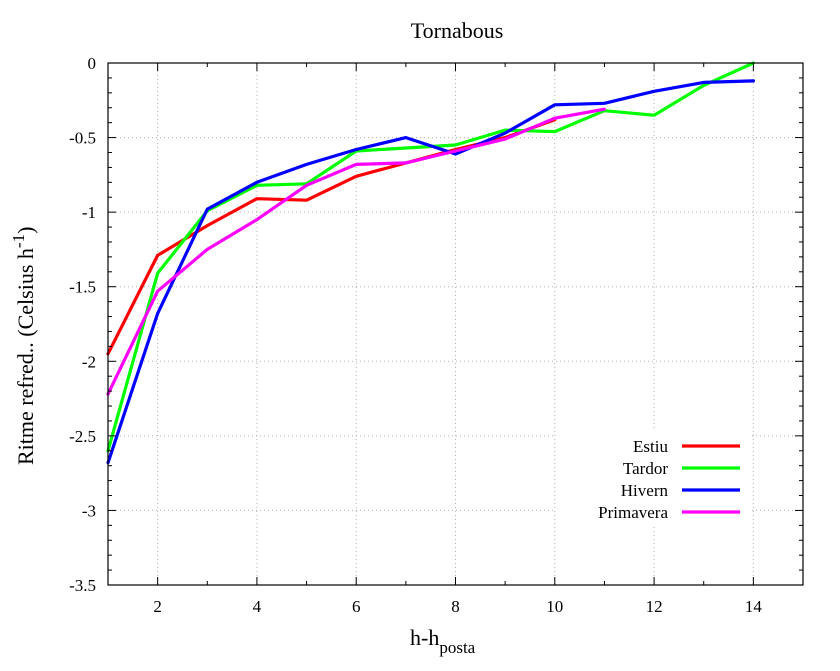  I want to click on y-tick-label: -1.5, so click(82, 287).